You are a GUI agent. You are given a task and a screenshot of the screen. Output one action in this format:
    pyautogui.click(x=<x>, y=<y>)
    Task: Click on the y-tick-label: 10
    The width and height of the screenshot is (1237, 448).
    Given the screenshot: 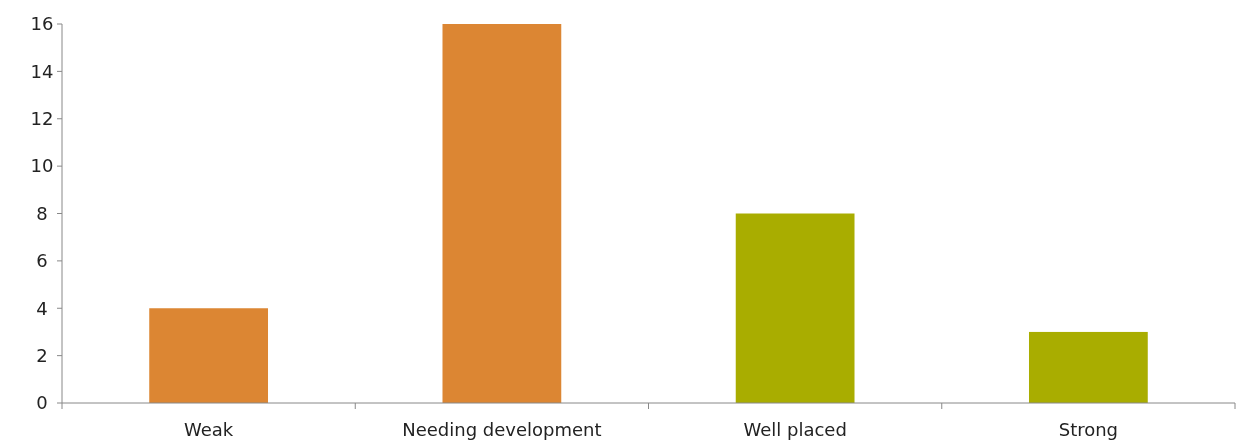 What is the action you would take?
    pyautogui.click(x=42, y=166)
    